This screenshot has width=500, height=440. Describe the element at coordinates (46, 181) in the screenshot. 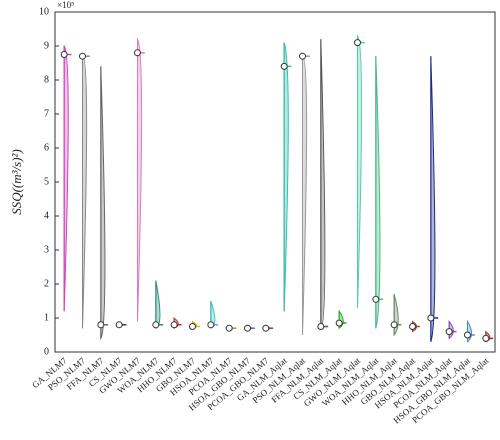

I see `y-tick-label: 5` at that location.